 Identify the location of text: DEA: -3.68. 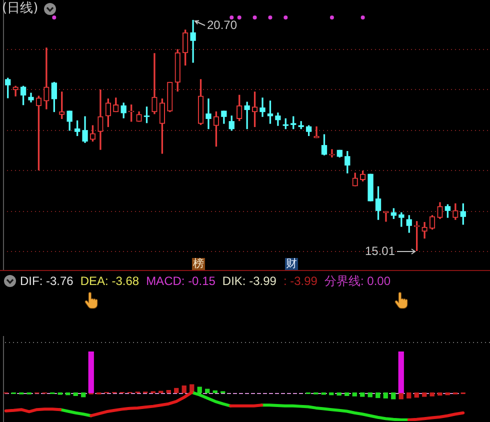
(110, 281).